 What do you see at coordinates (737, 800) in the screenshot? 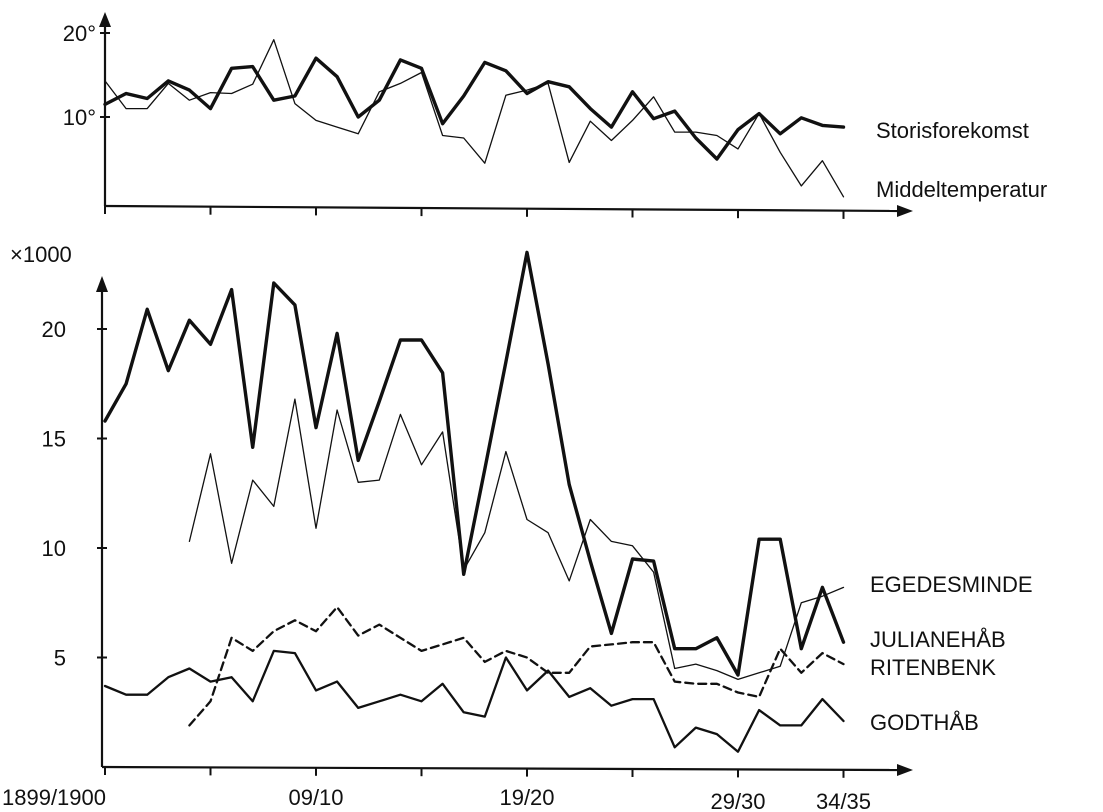
I see `bottom-x-tick-label: 29/30` at bounding box center [737, 800].